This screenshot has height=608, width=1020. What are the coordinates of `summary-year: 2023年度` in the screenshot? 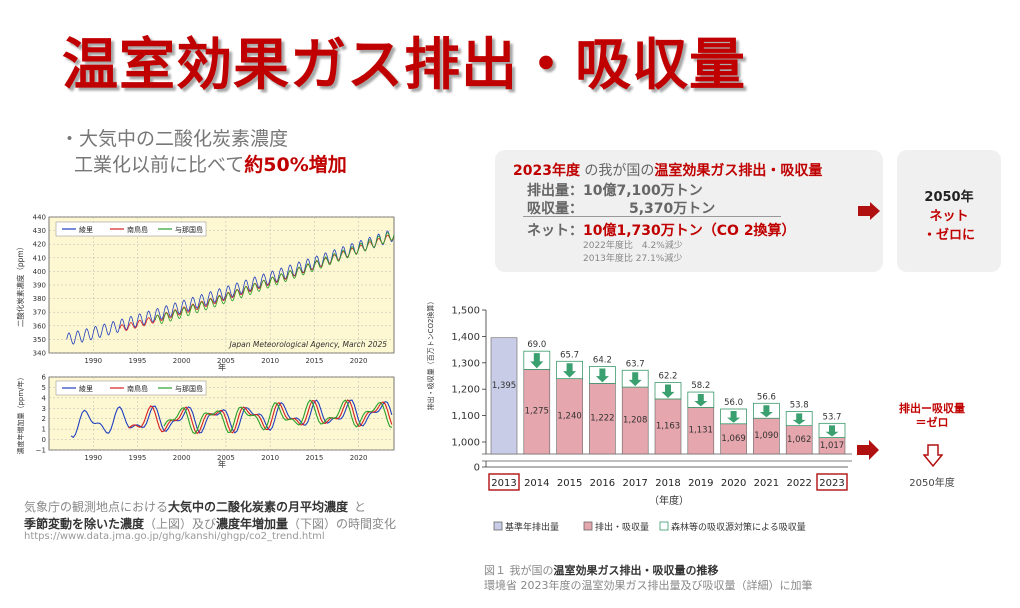 It's located at (546, 171).